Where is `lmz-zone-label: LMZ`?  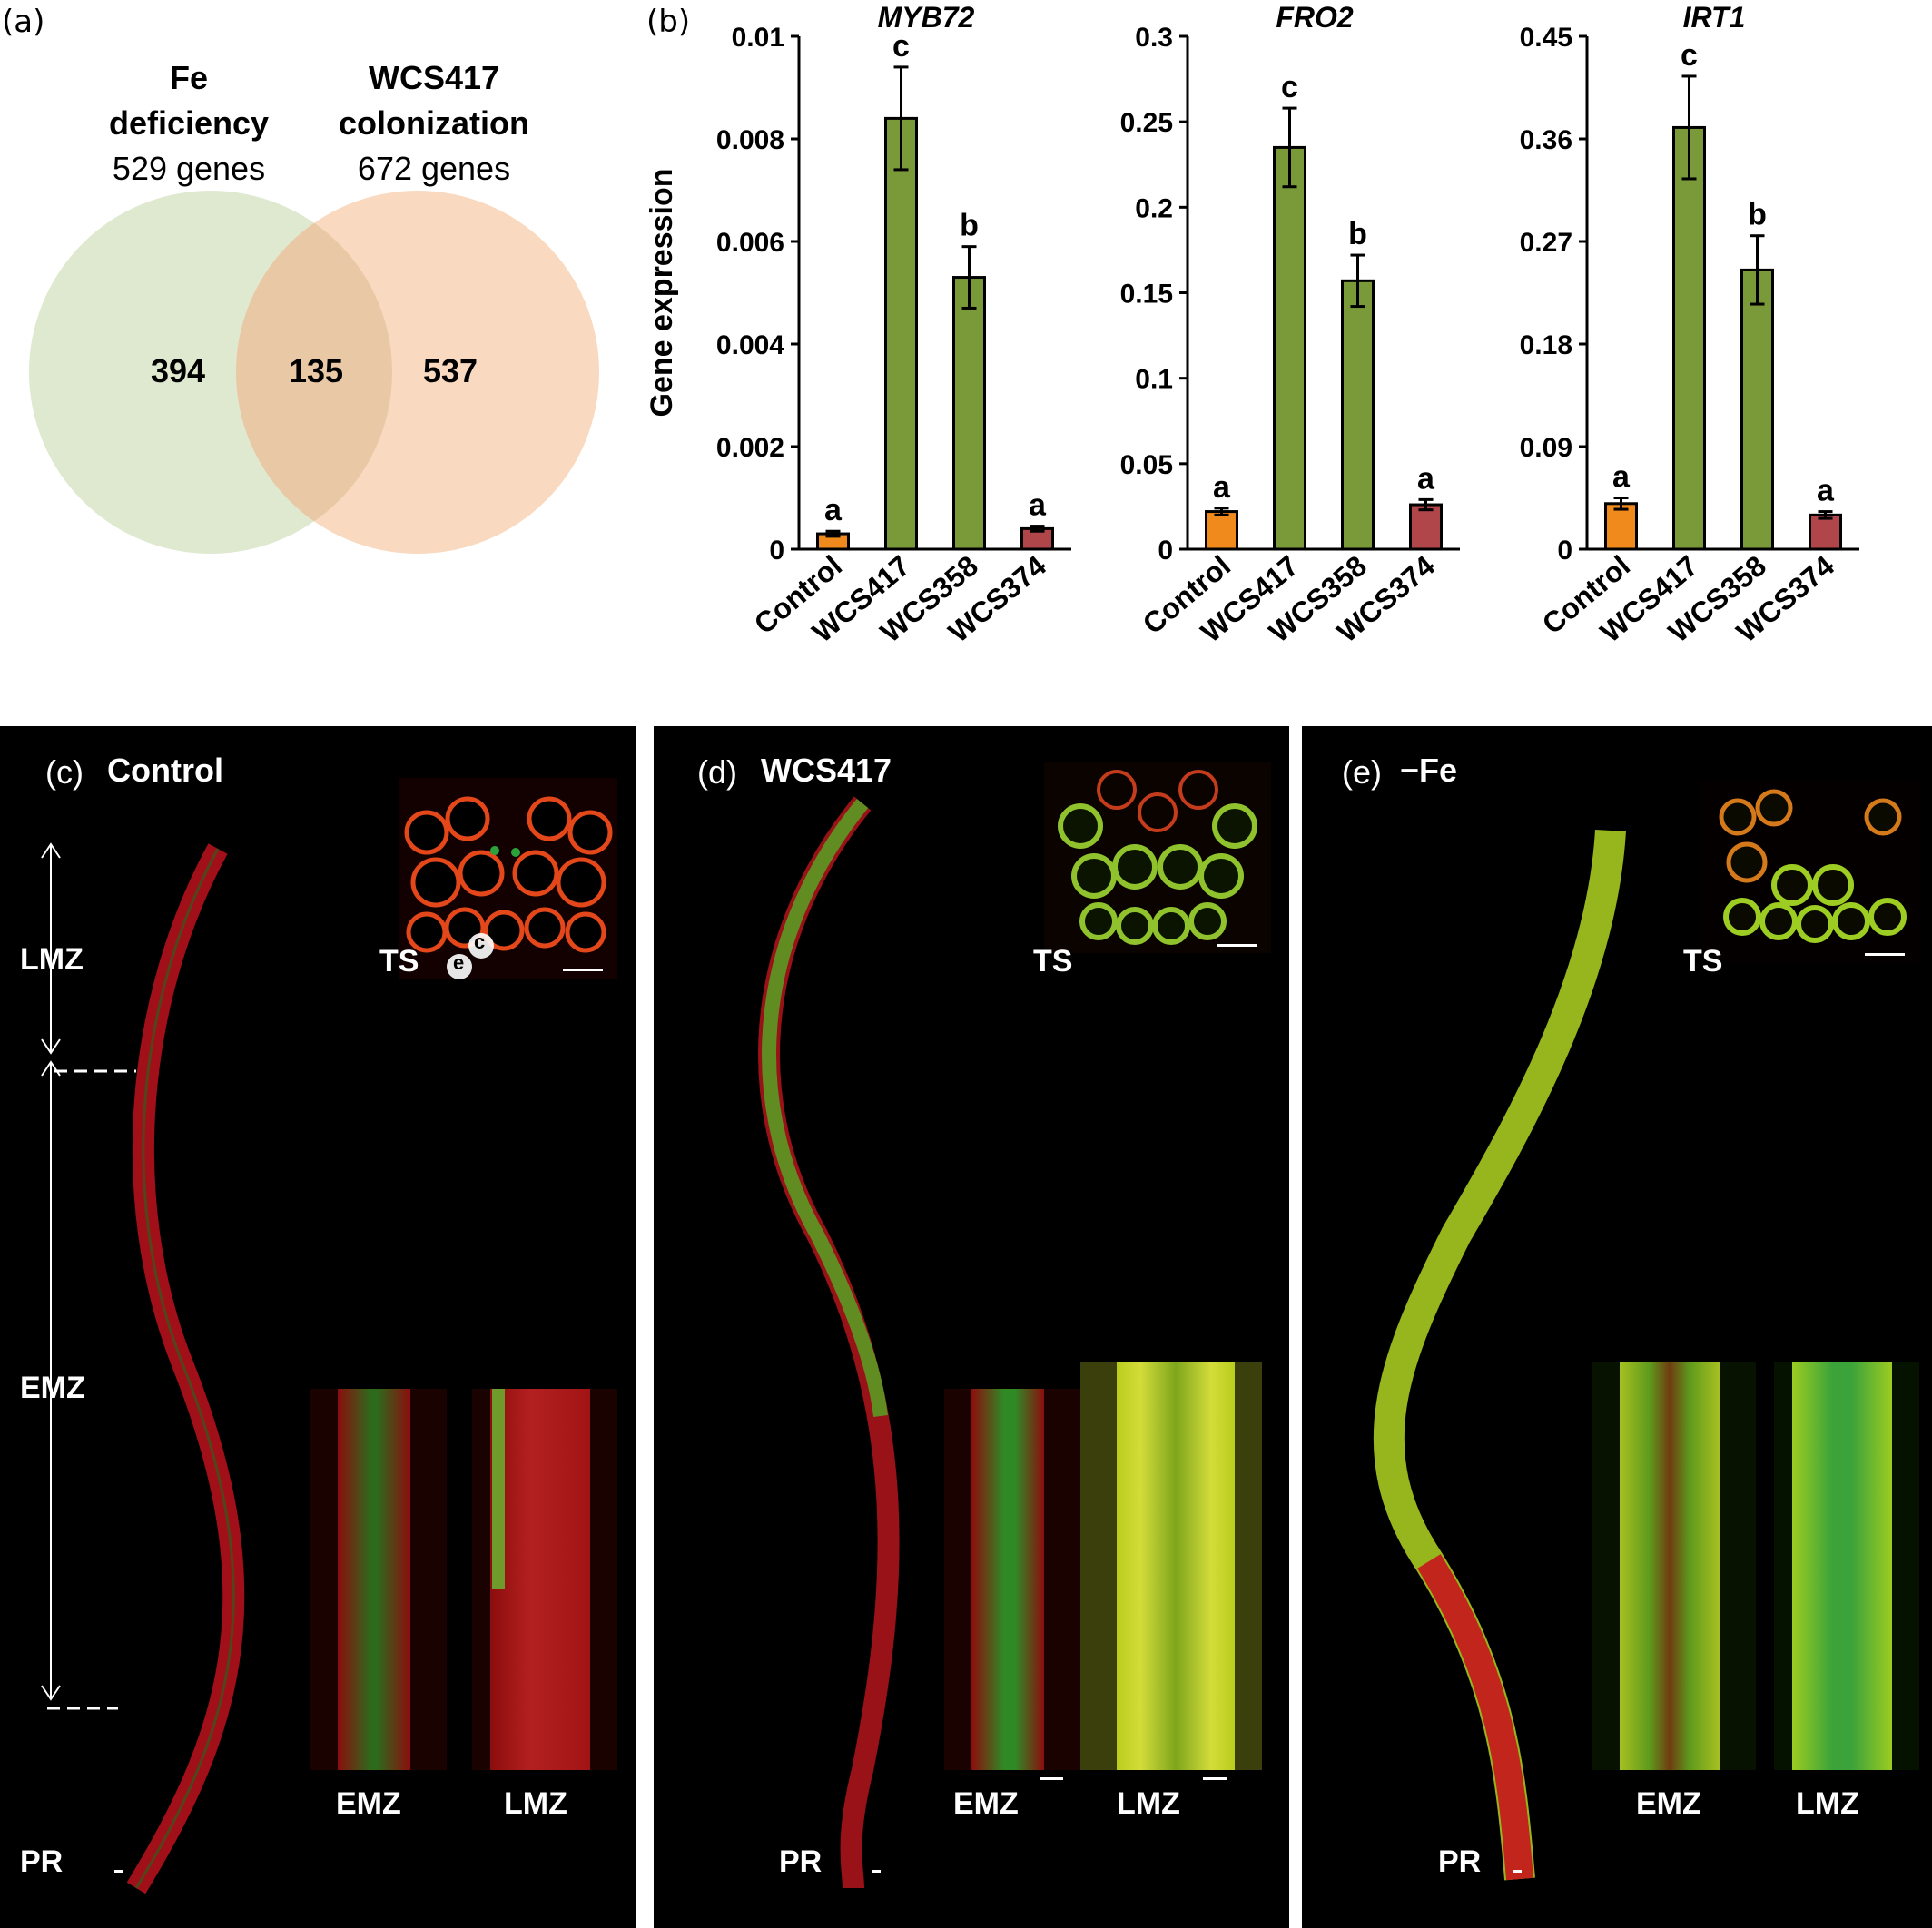
lmz-zone-label: LMZ is located at coordinates (52, 960).